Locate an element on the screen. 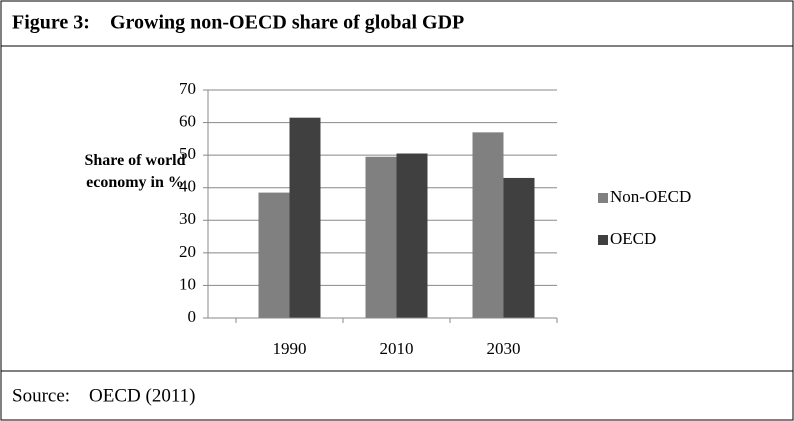 This screenshot has height=421, width=794. y-tick-label: 50 is located at coordinates (187, 153).